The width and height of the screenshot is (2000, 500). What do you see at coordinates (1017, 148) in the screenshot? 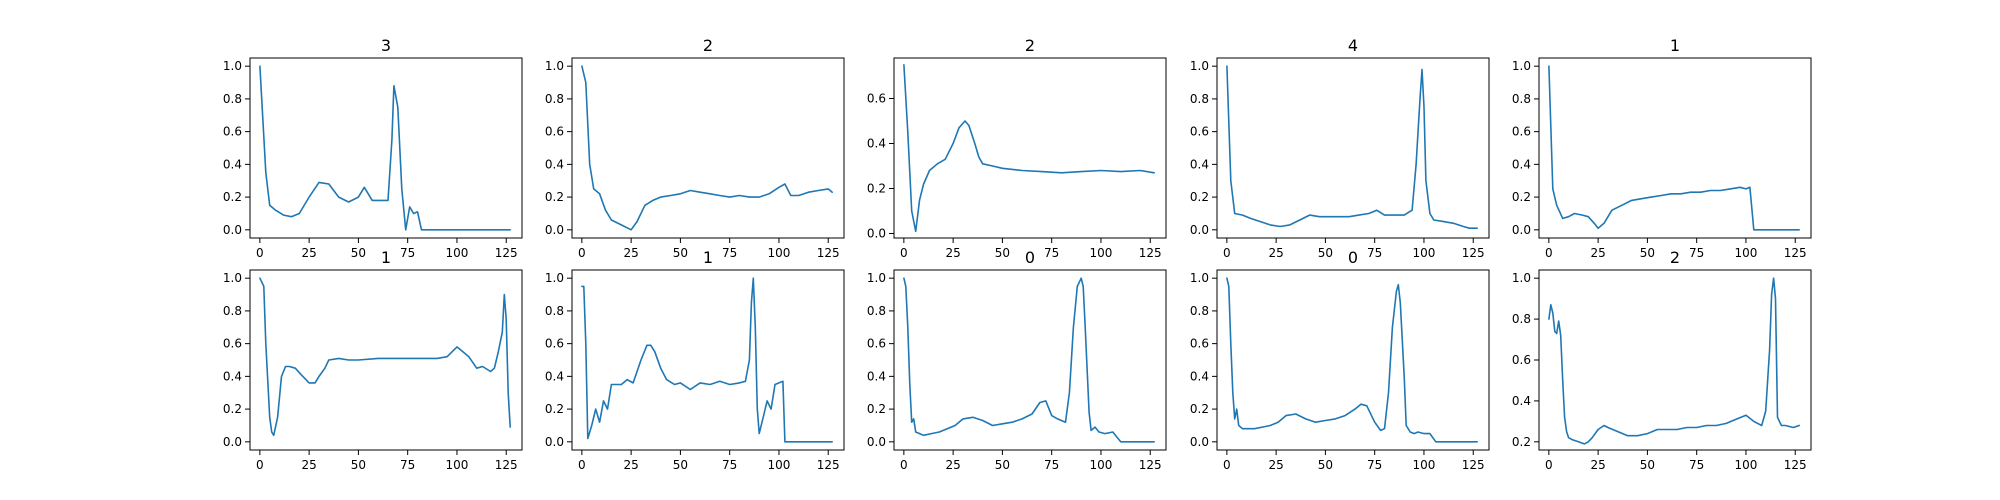
I see `subplot-3: 0 25 50 75 100 125 0.0 0.2 0.4 0.6 2` at bounding box center [1017, 148].